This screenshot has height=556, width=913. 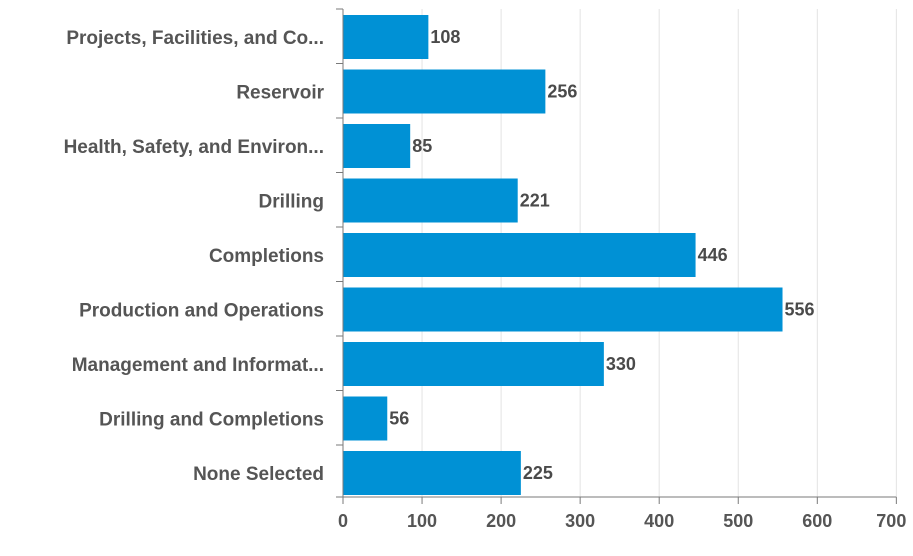 What do you see at coordinates (280, 93) in the screenshot?
I see `category-label: Reservoir` at bounding box center [280, 93].